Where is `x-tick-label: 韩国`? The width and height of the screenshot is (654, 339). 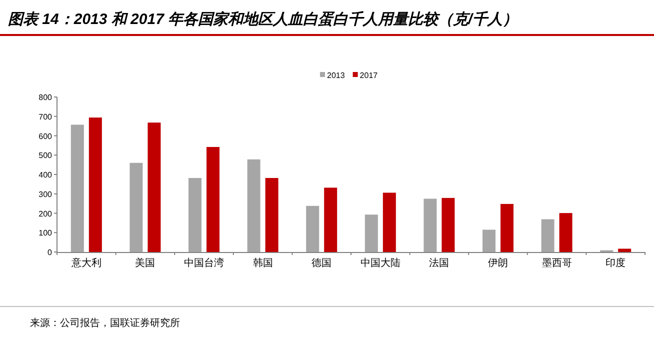 x-tick-label: 韩国 is located at coordinates (262, 263).